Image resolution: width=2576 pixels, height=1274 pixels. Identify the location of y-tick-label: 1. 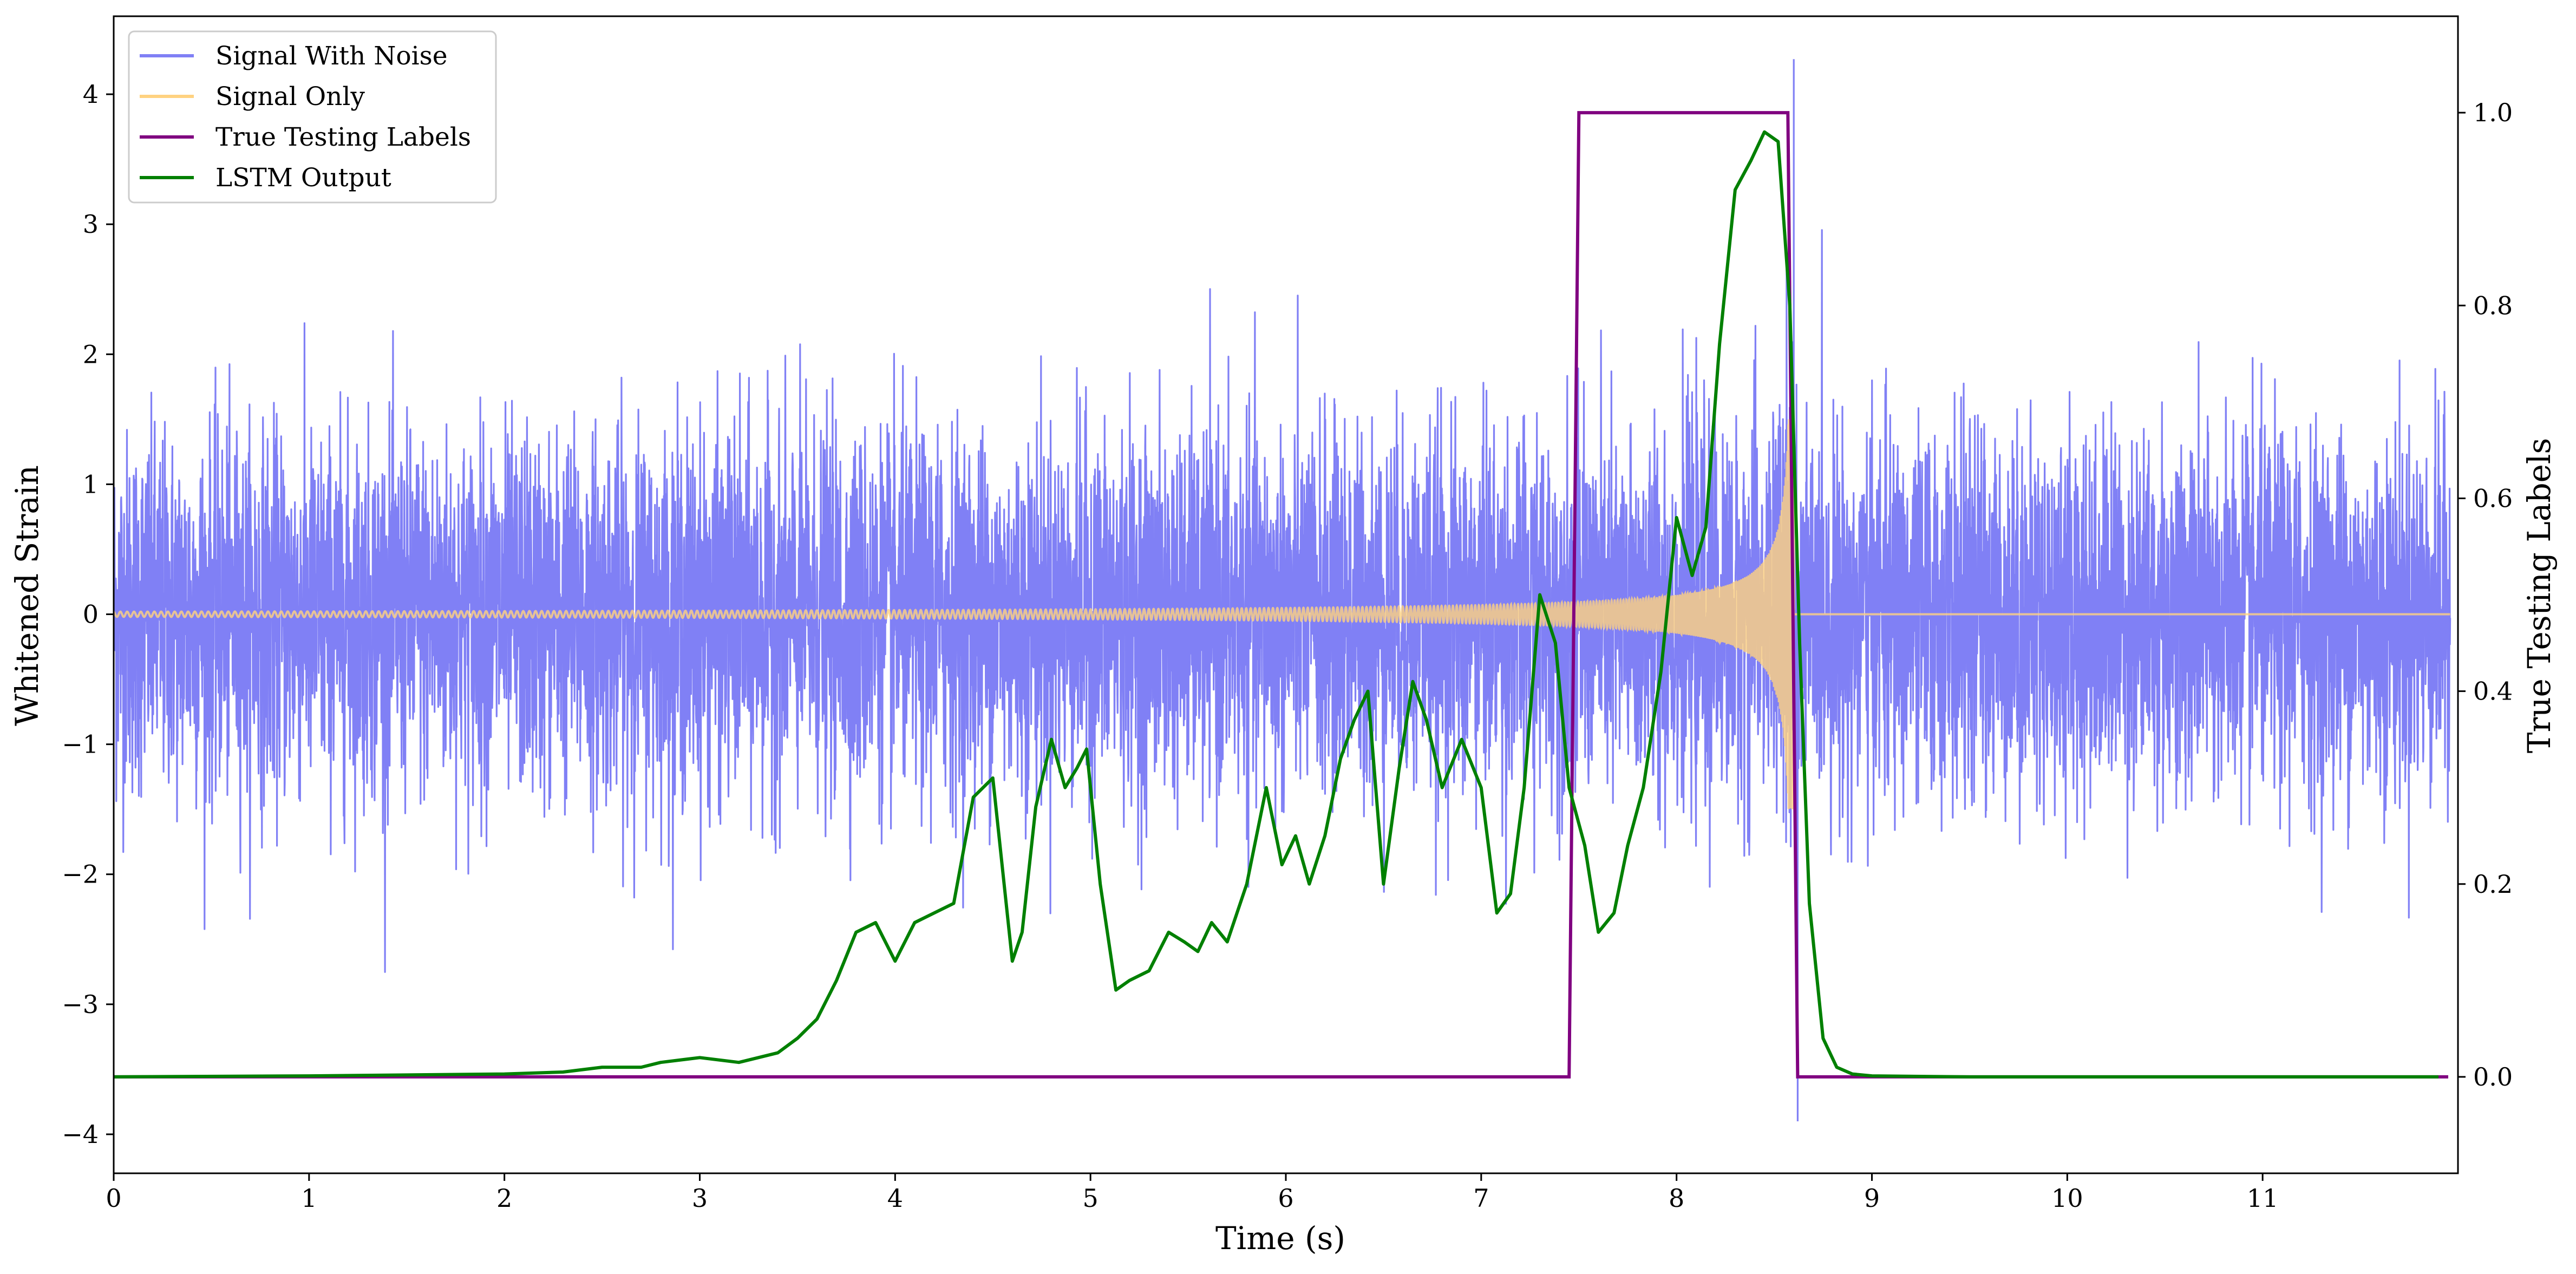
(91, 484).